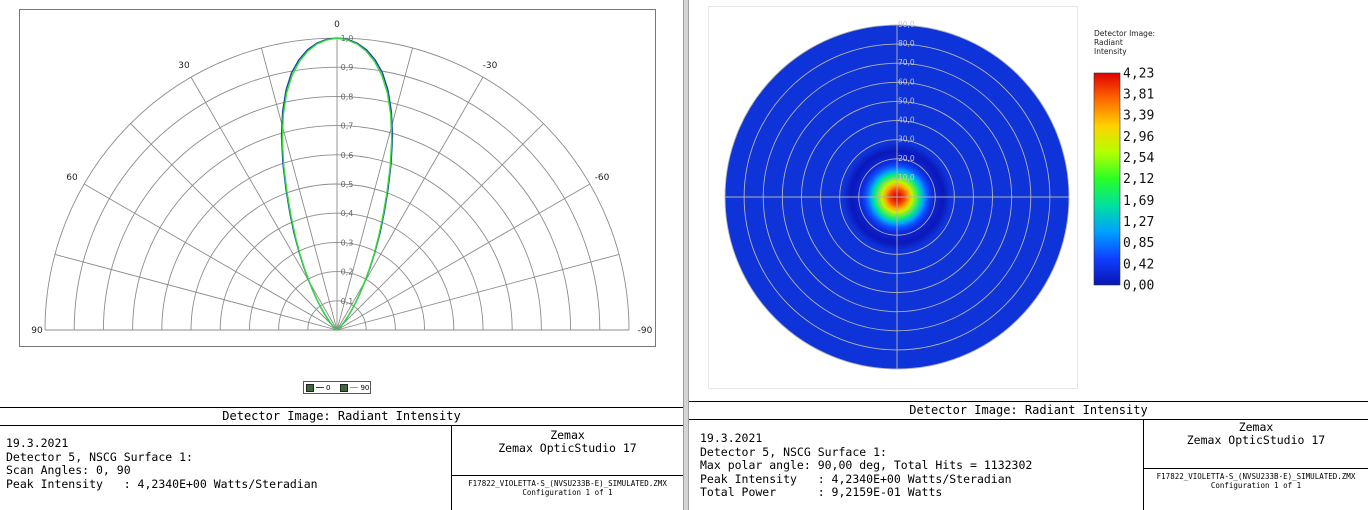 The height and width of the screenshot is (510, 1368). Describe the element at coordinates (328, 387) in the screenshot. I see `legend-label-0: 0` at that location.